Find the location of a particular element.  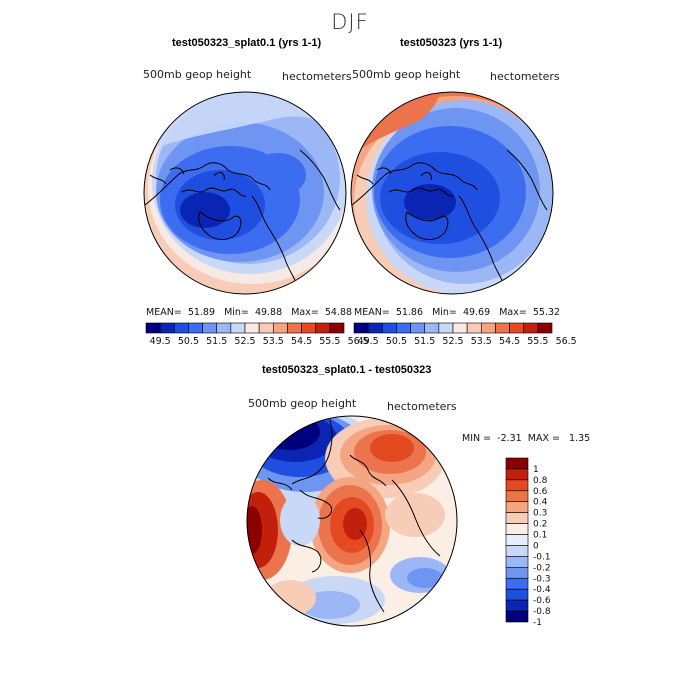

map-difference is located at coordinates (352, 521).